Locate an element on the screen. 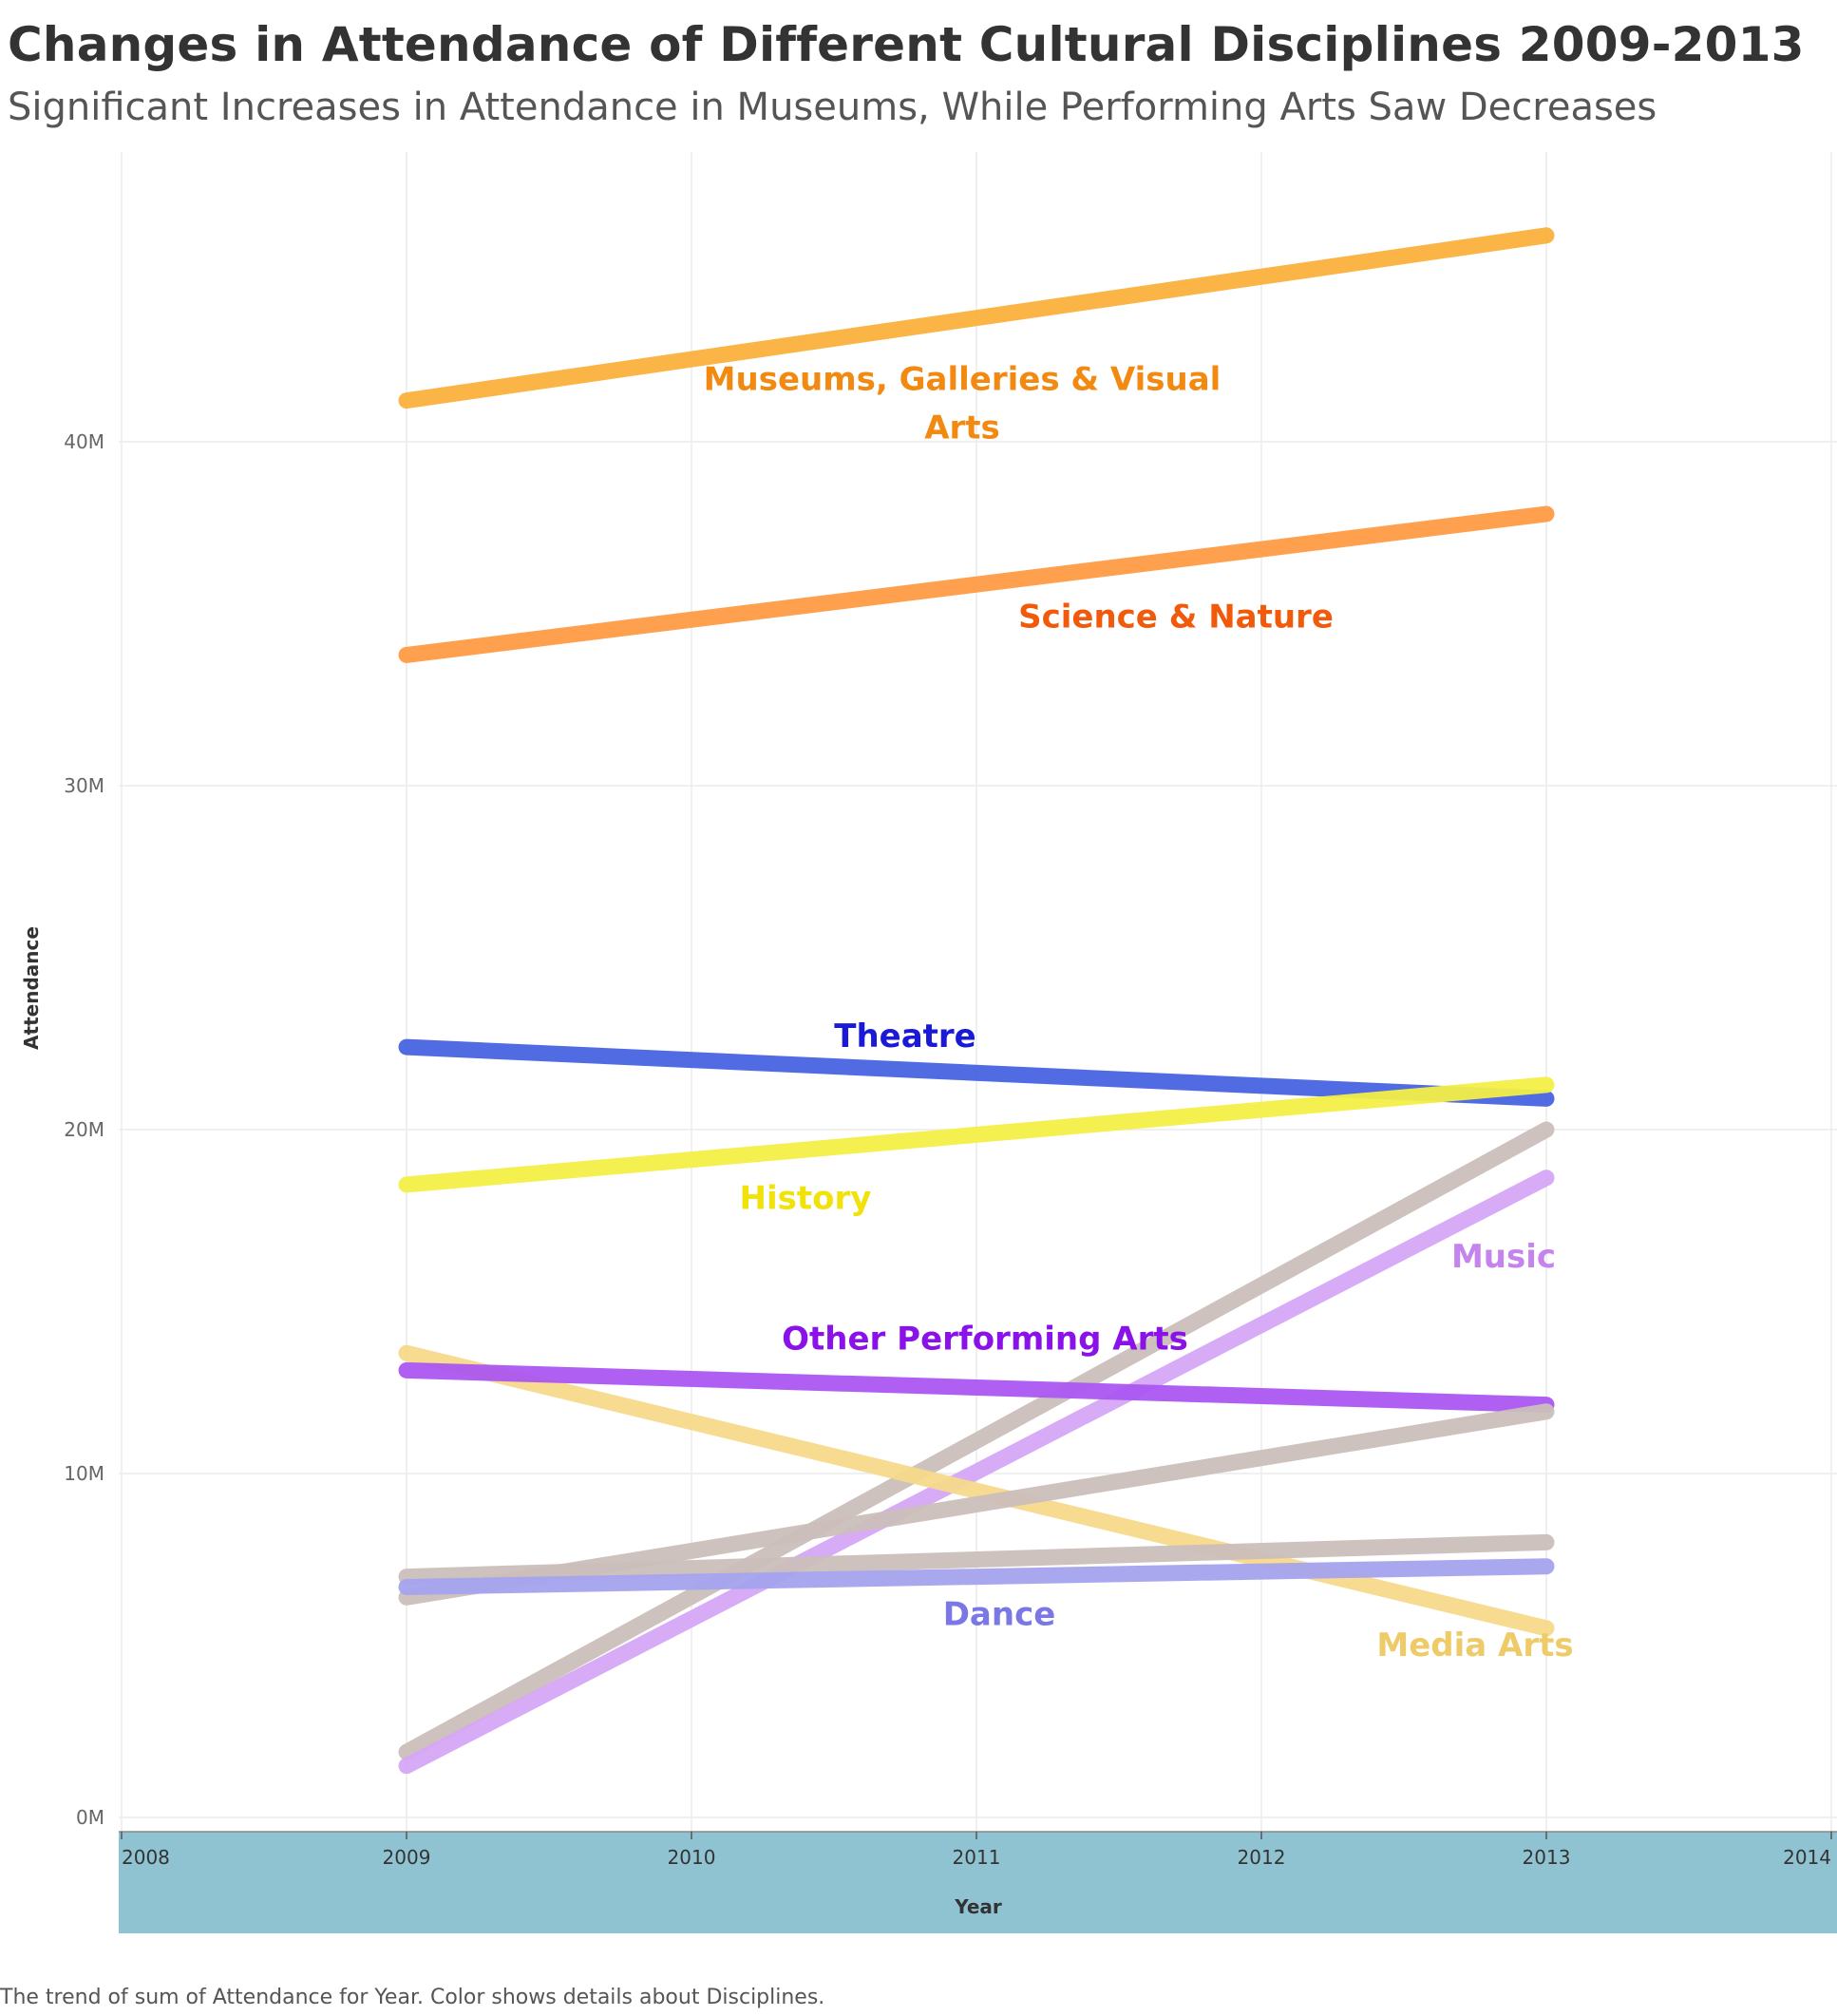 The height and width of the screenshot is (2016, 1837). series-label: Media Arts is located at coordinates (1475, 1645).